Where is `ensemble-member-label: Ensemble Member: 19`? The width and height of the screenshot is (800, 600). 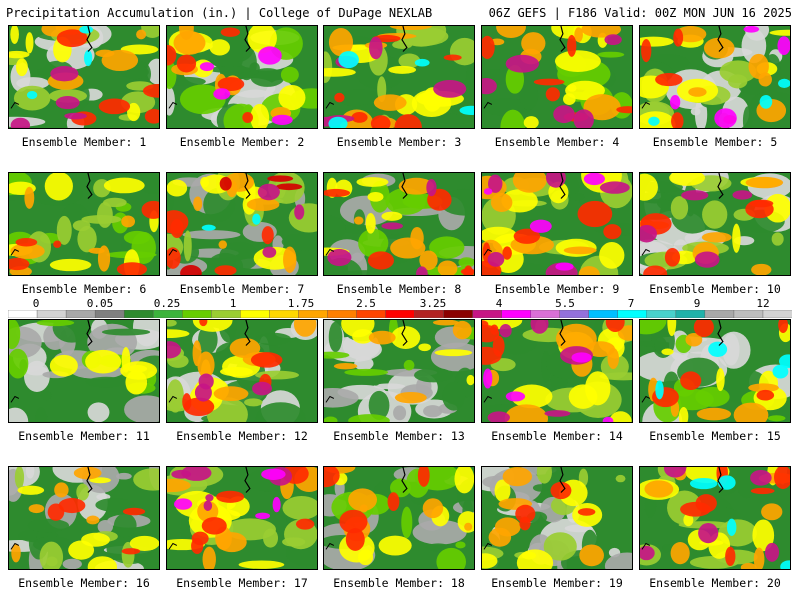 ensemble-member-label: Ensemble Member: 19 is located at coordinates (557, 583).